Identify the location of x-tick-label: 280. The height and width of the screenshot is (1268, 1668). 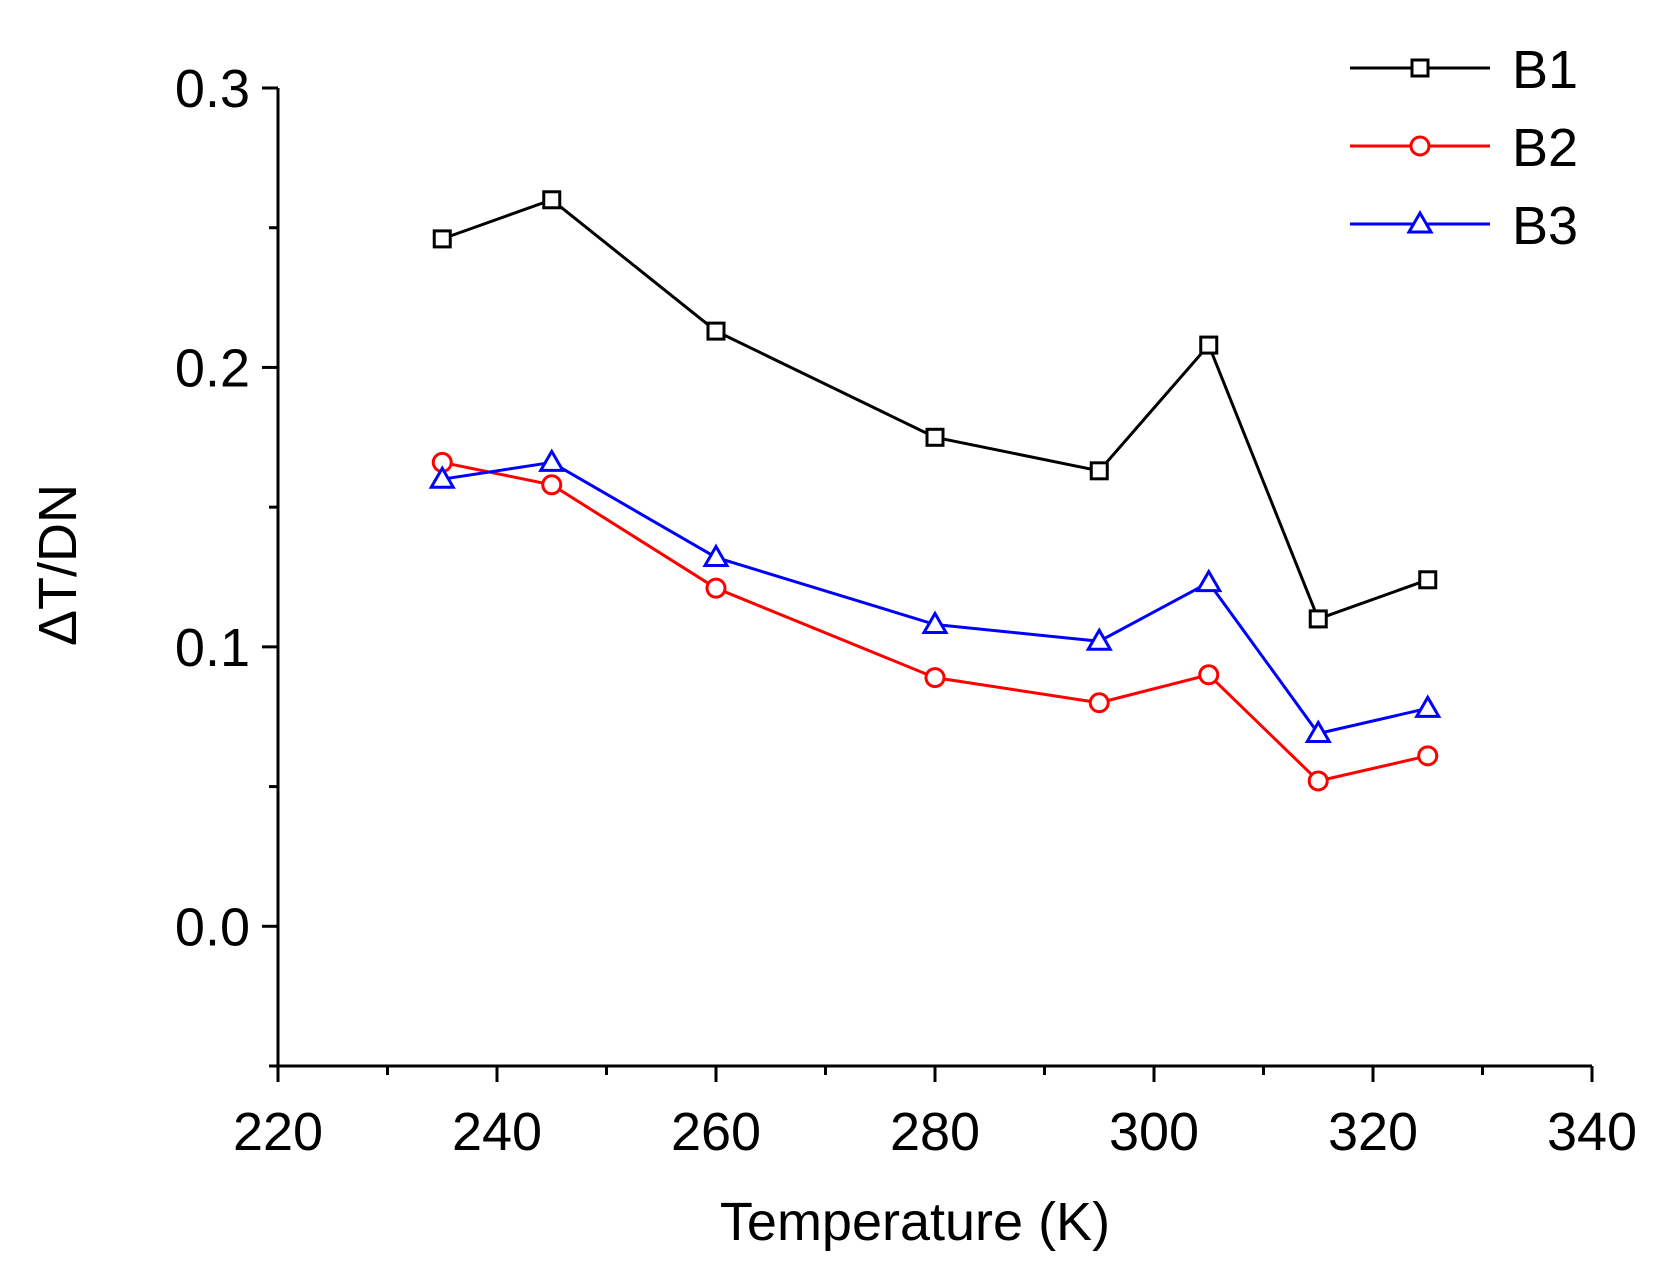
(935, 1132).